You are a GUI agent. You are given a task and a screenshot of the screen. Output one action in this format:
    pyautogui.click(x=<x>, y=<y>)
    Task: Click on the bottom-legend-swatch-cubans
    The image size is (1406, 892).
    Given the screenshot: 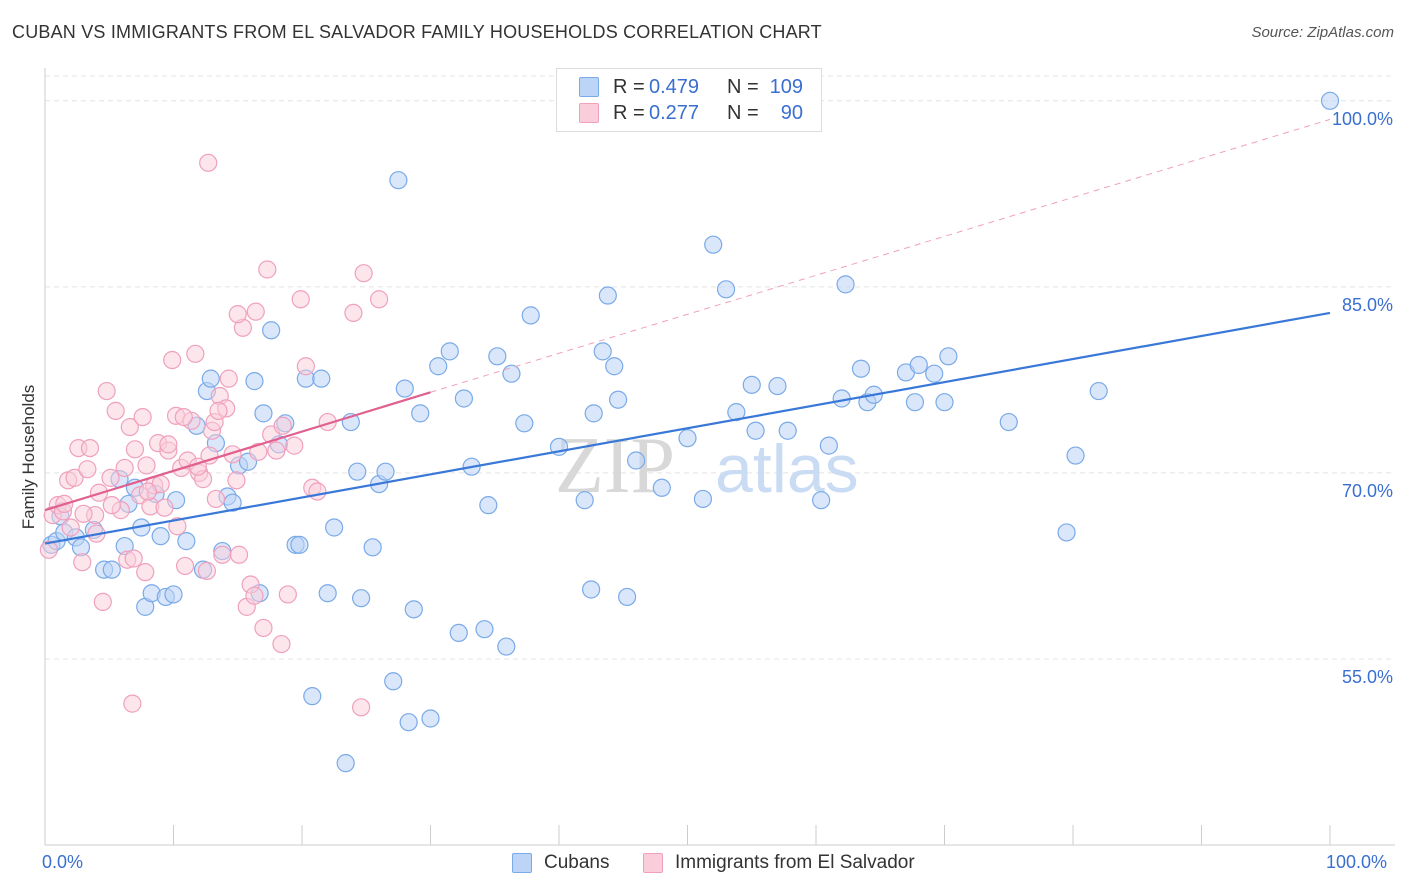 What is the action you would take?
    pyautogui.click(x=522, y=863)
    